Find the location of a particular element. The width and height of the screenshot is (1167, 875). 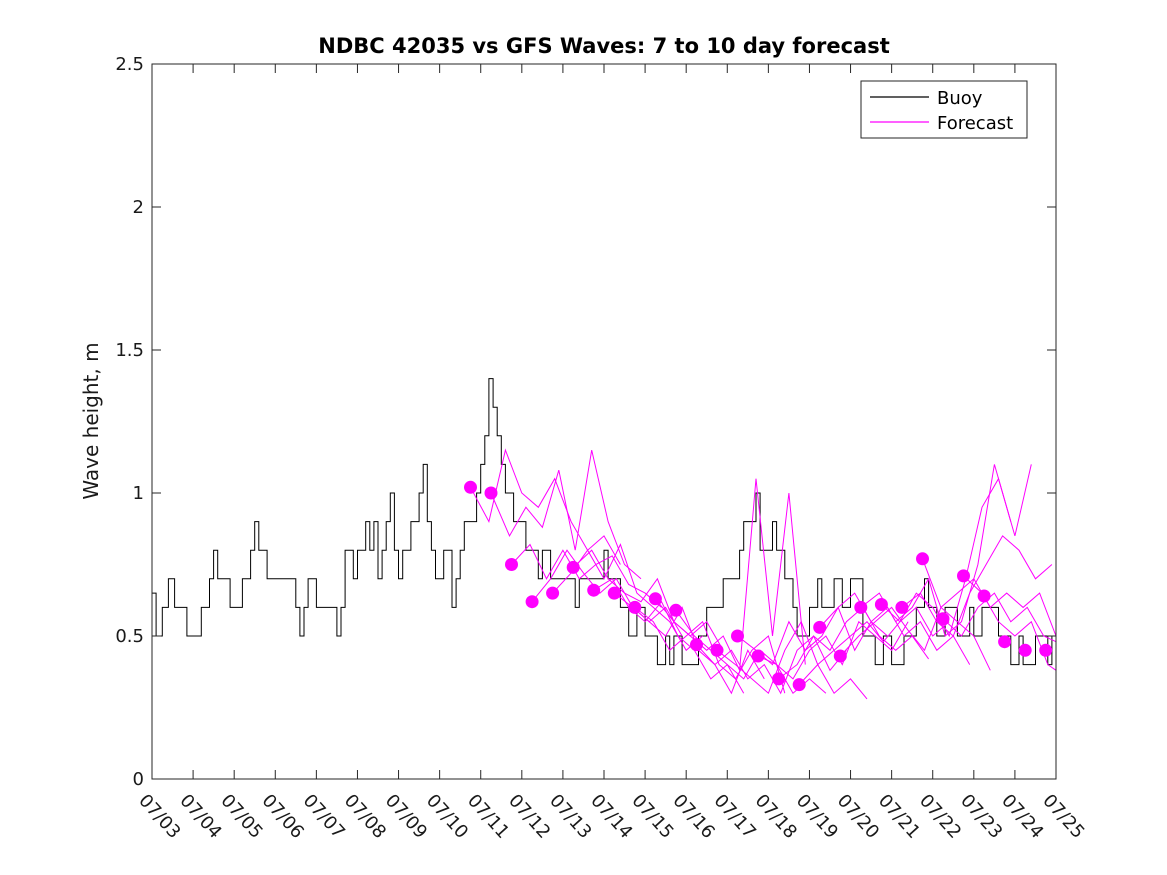

y-tick-label: 1 is located at coordinates (138, 493).